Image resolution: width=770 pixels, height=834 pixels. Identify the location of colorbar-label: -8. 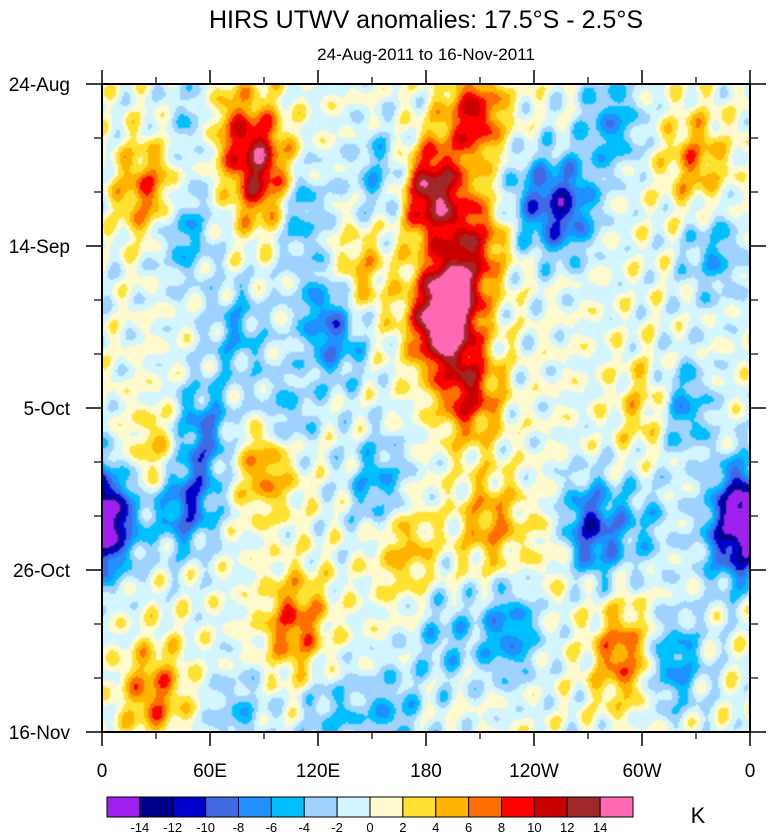
(239, 827).